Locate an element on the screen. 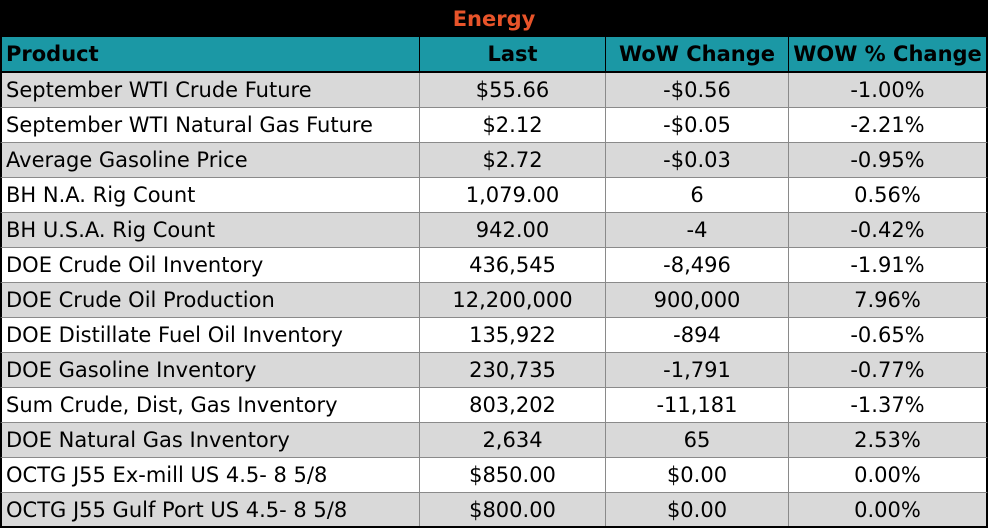 This screenshot has height=530, width=988. table-row: BH U.S.A. Rig Count 942.00 -4 -0.42% is located at coordinates (494, 230).